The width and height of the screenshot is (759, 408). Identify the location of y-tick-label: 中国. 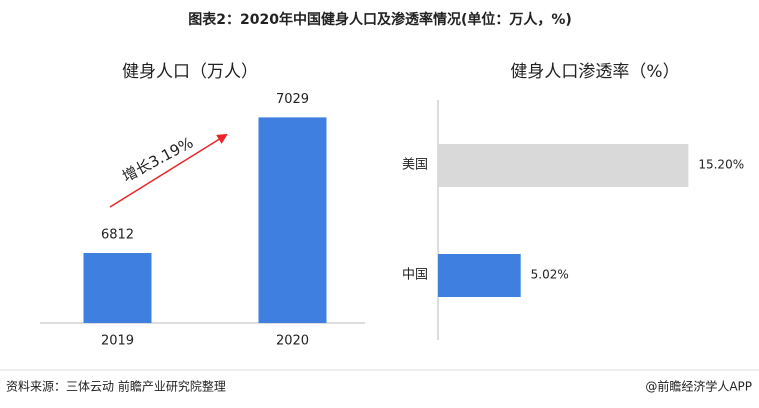
(415, 275).